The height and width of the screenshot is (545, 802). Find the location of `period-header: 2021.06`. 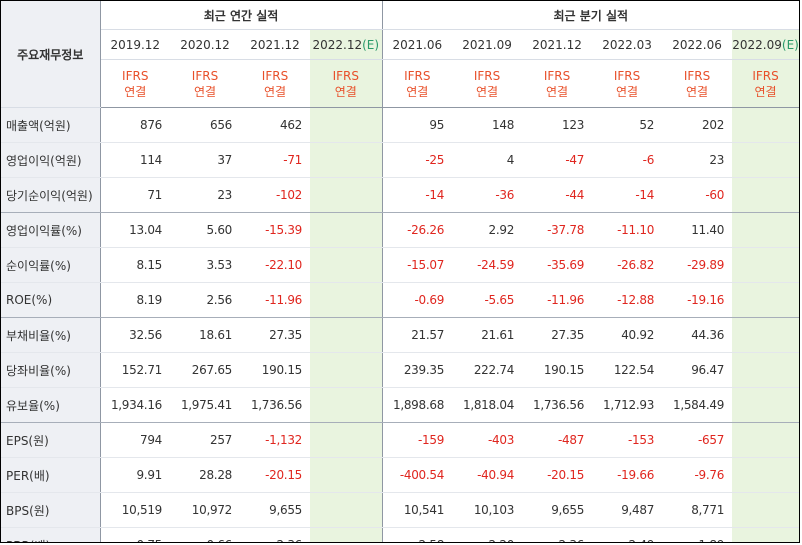

period-header: 2021.06 is located at coordinates (417, 44).